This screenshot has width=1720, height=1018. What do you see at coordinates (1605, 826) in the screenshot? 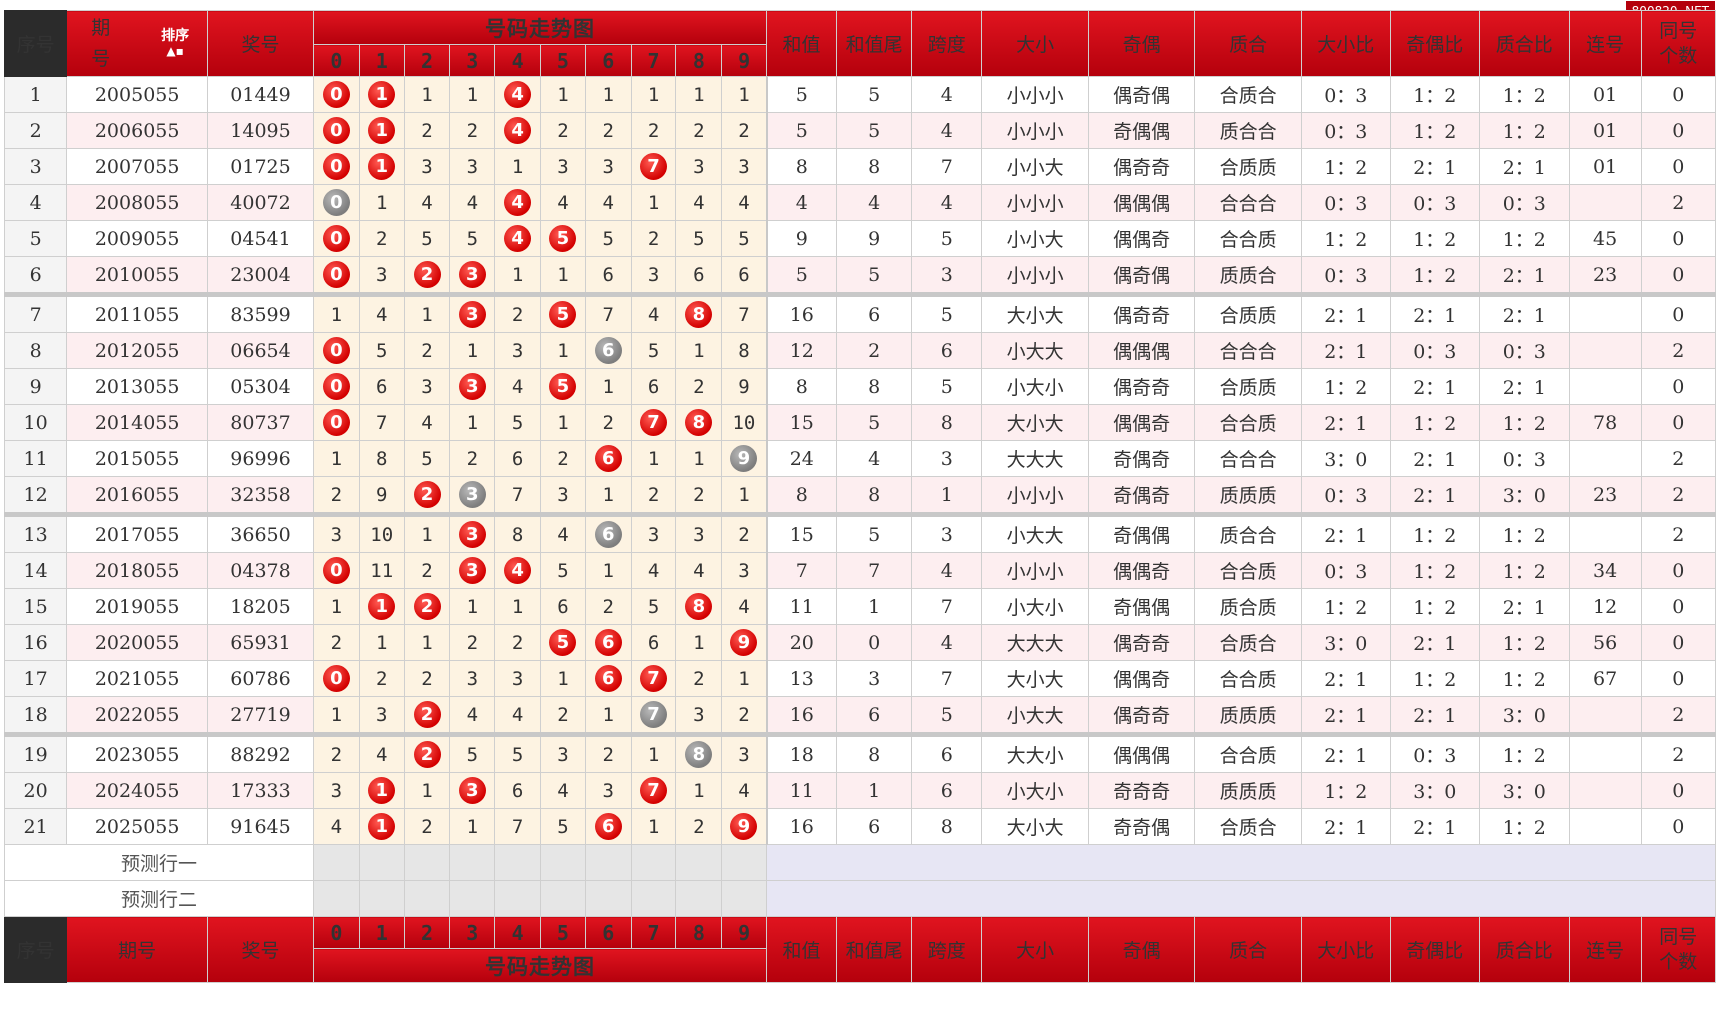
I see `row-consec` at bounding box center [1605, 826].